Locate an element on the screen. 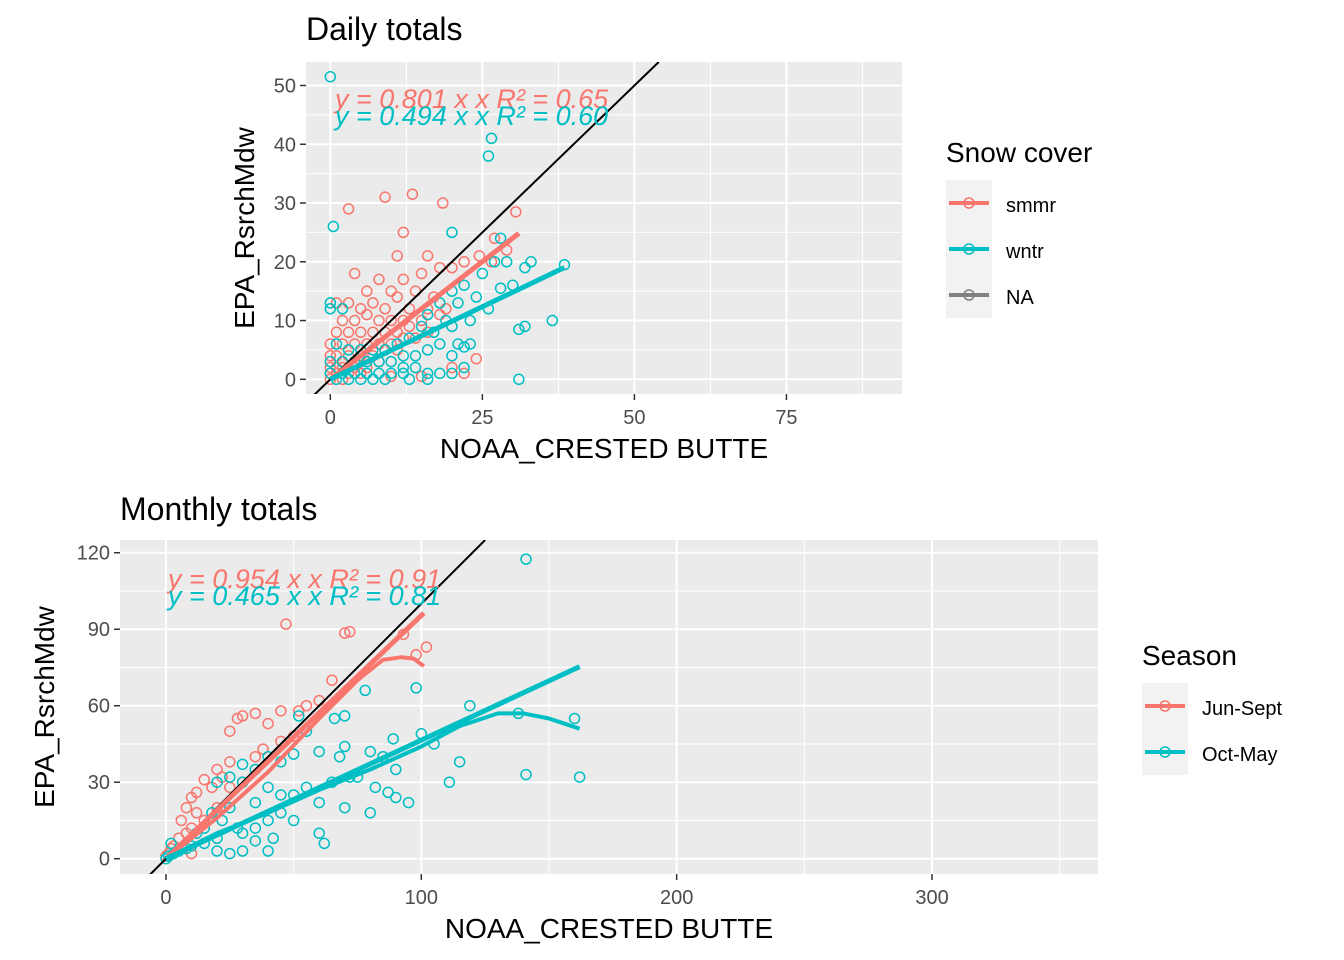  daily-identity-line is located at coordinates (486, 228).